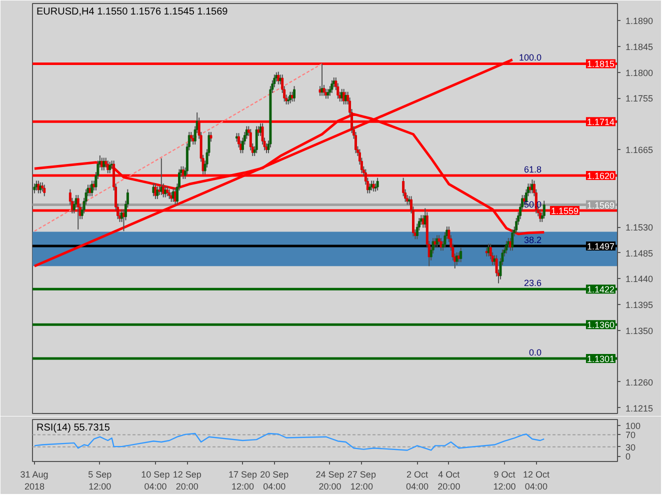 The height and width of the screenshot is (499, 665). What do you see at coordinates (533, 283) in the screenshot?
I see `annotation: 23.6` at bounding box center [533, 283].